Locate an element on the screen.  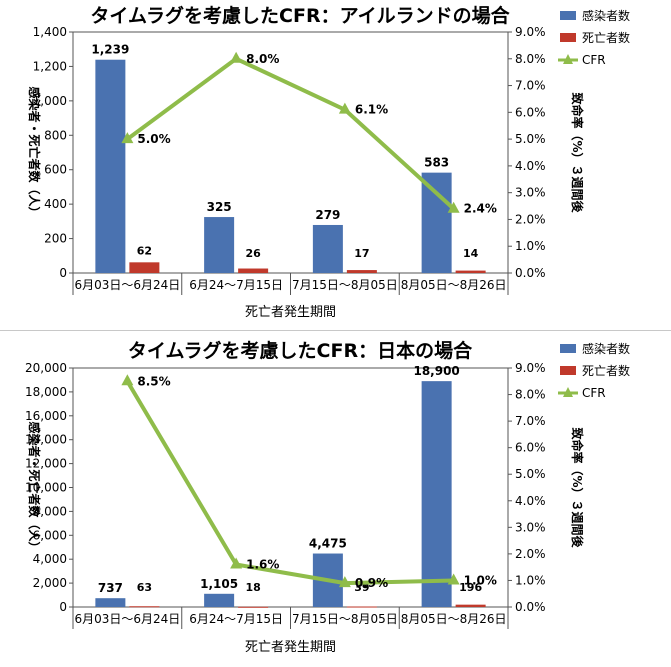
data-label-infected: 583 is located at coordinates (436, 163).